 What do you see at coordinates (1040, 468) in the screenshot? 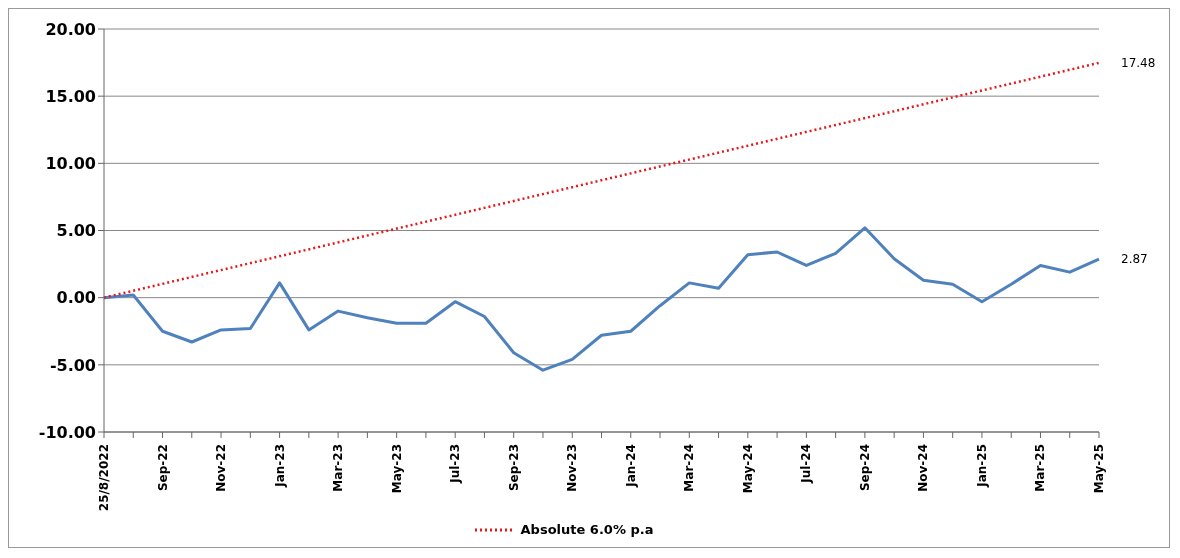
I see `x-tick-label: Mar-25` at bounding box center [1040, 468].